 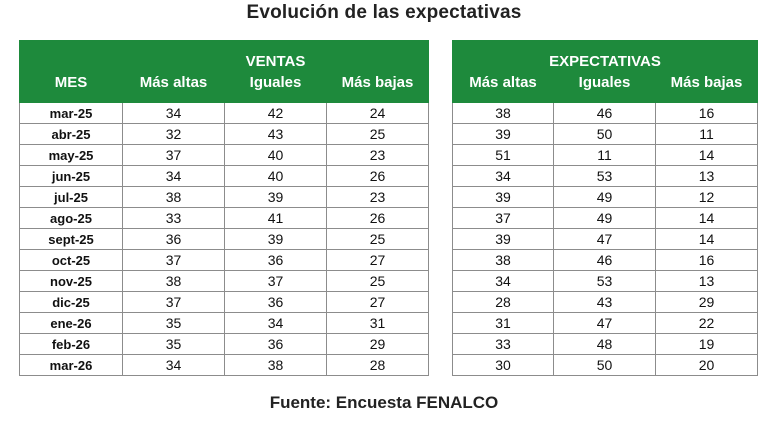 I want to click on cell-altas: 28, so click(x=503, y=302).